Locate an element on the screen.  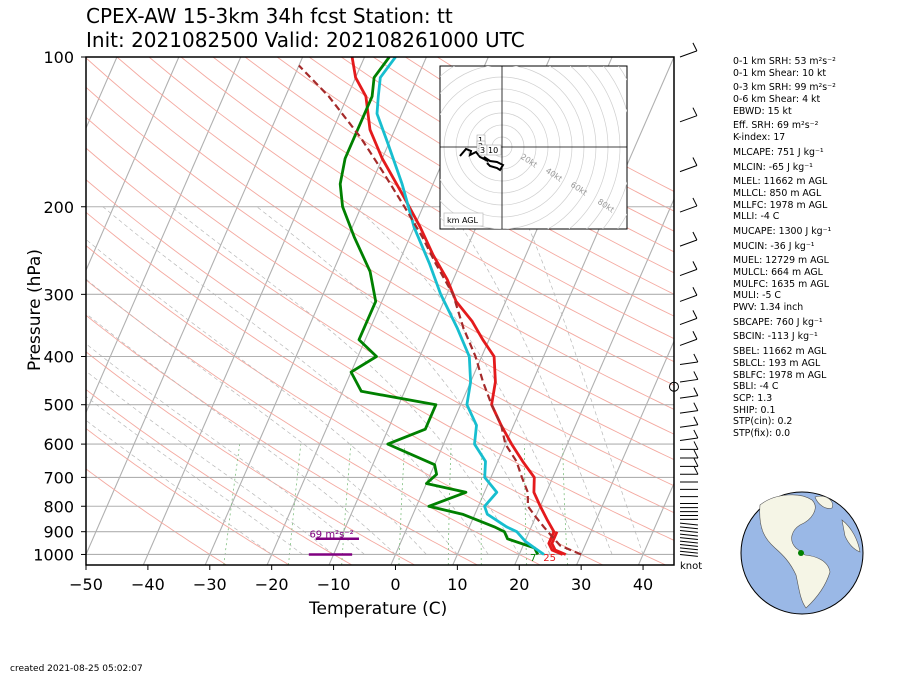
srh-annotation-label: 69 m²s⁻² is located at coordinates (331, 535).